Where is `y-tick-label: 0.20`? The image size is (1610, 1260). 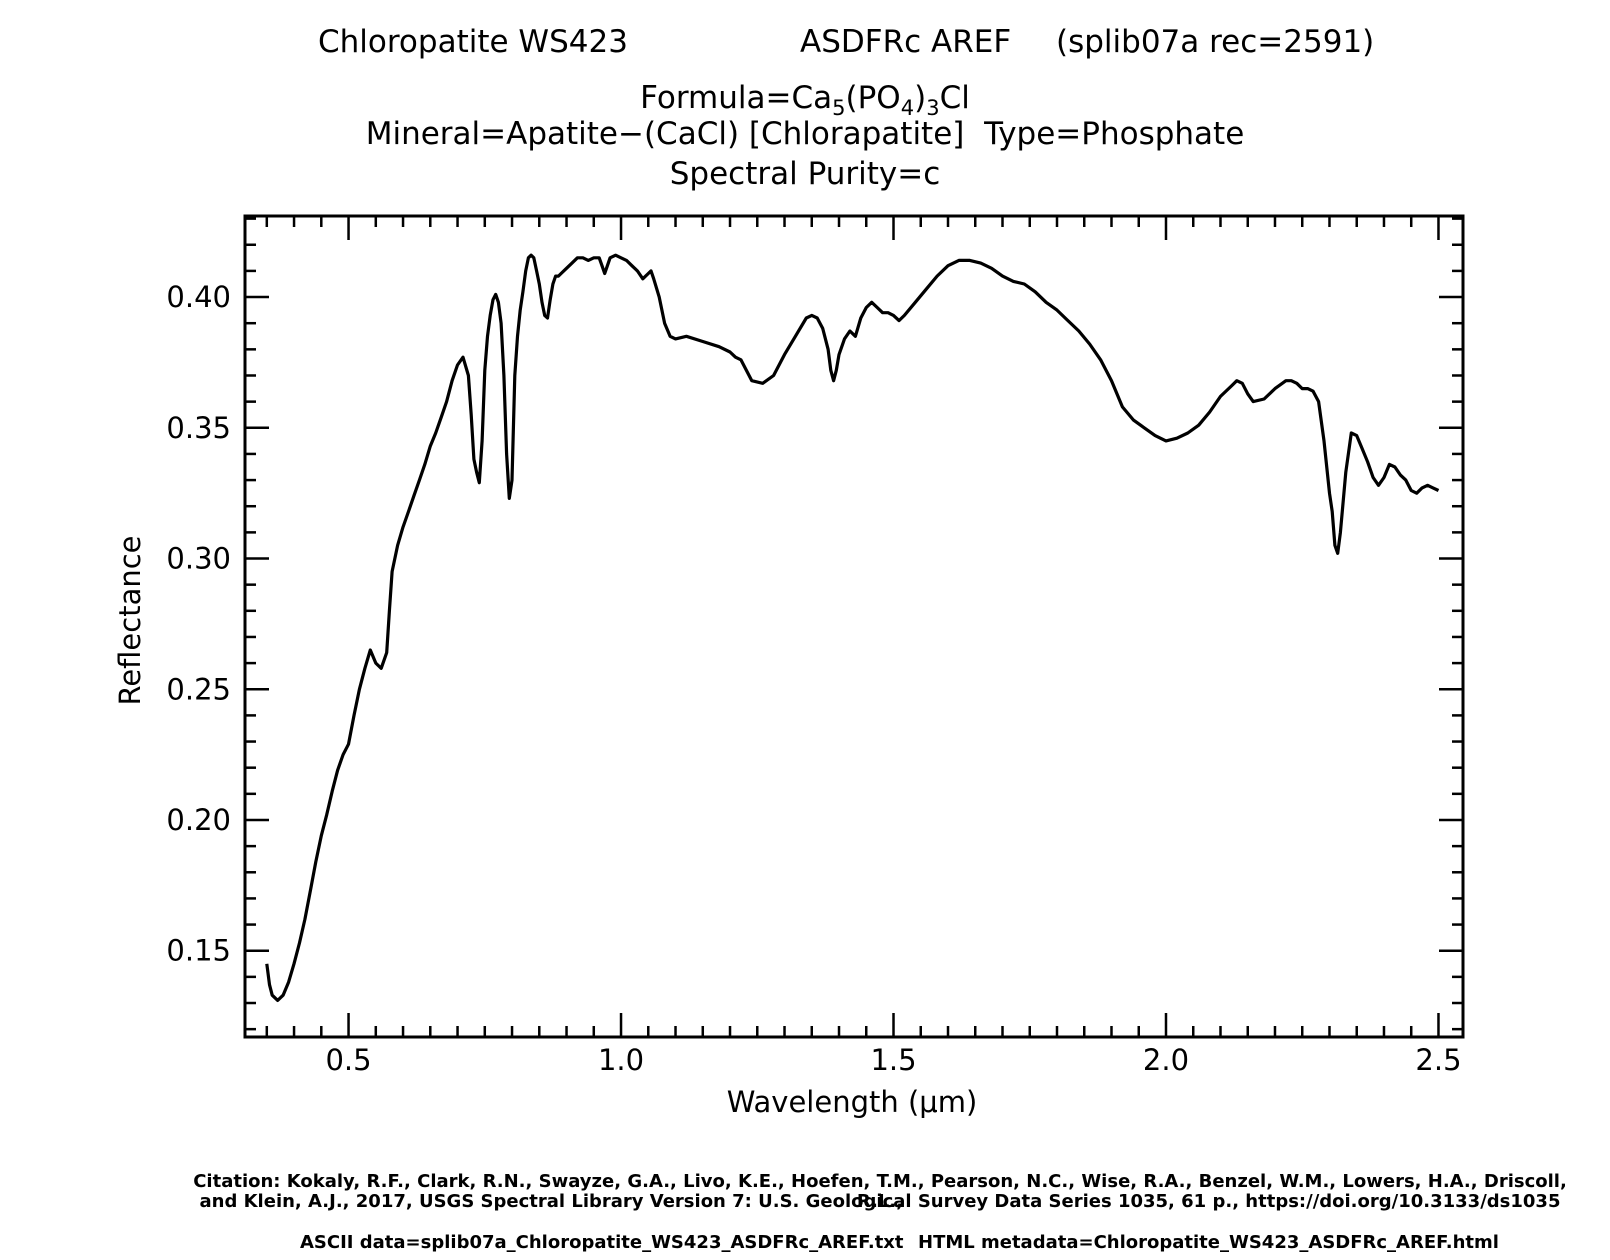 y-tick-label: 0.20 is located at coordinates (198, 820).